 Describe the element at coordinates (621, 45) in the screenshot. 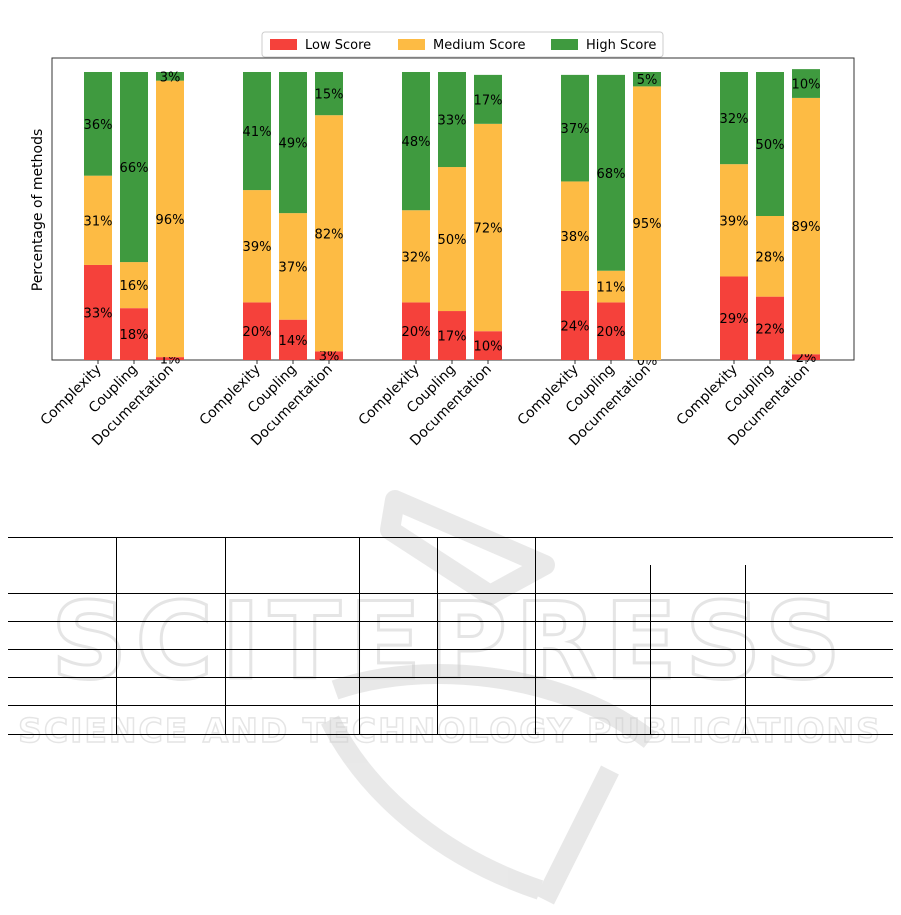

I see `legend-label: High Score` at that location.